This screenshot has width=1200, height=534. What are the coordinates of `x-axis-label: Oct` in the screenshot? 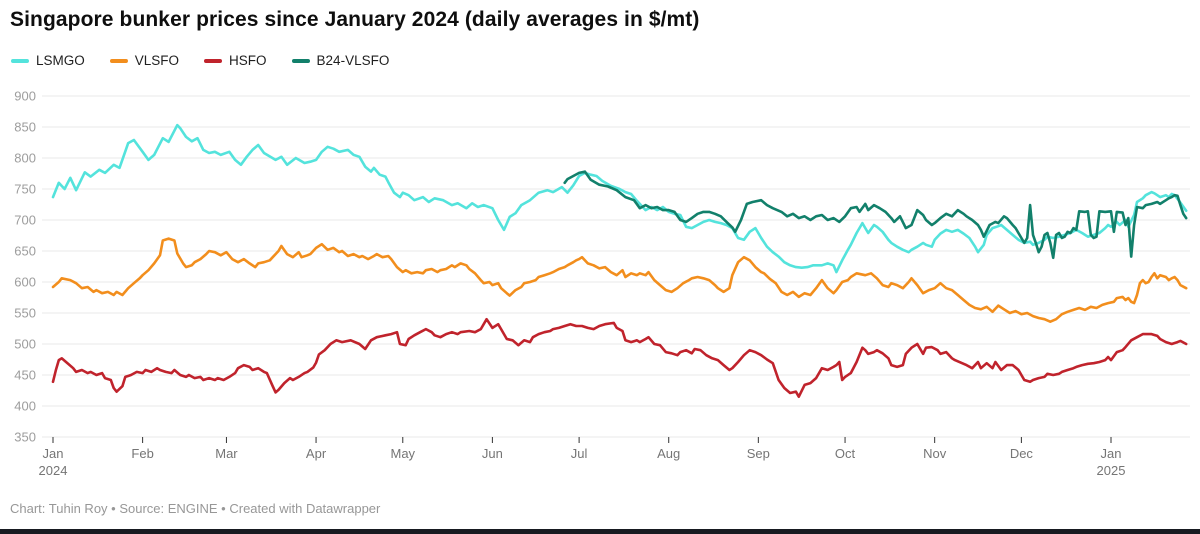 It's located at (845, 453).